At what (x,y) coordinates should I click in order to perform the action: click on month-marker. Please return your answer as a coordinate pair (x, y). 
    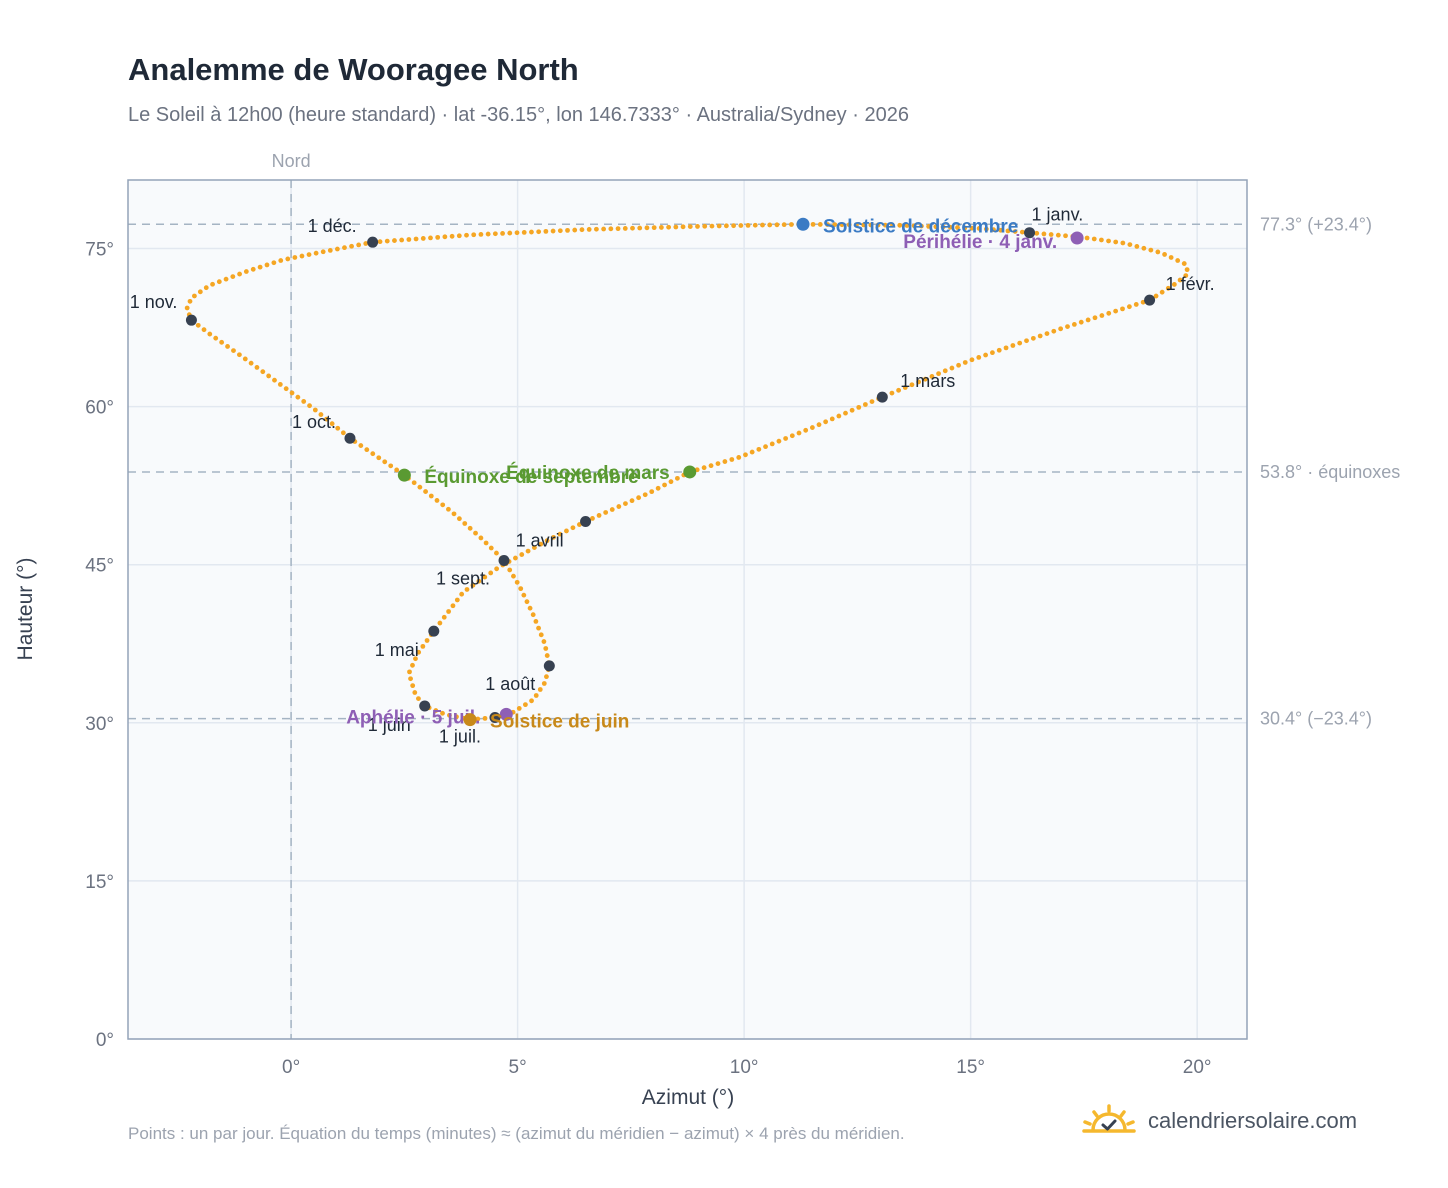
    Looking at the image, I should click on (434, 631).